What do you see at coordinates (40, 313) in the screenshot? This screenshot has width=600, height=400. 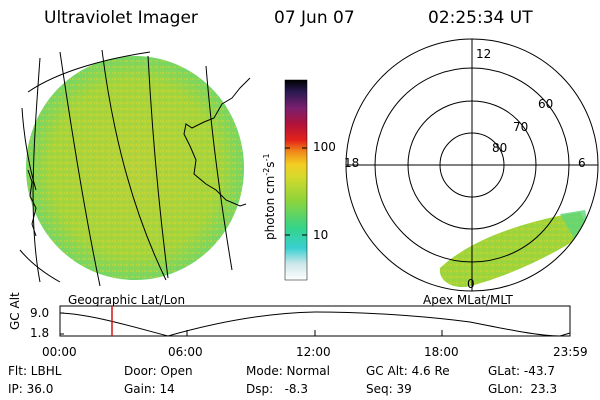 I see `y-tick-9: 9.0` at bounding box center [40, 313].